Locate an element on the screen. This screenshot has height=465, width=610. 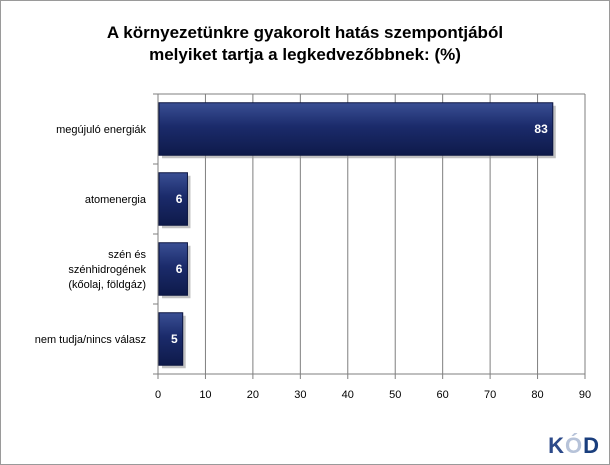
data-label-1: 6 is located at coordinates (179, 199).